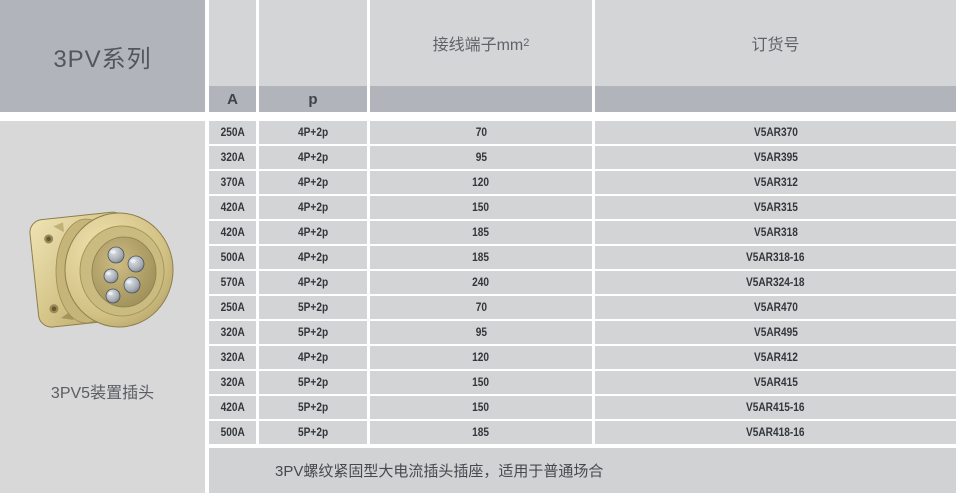 The width and height of the screenshot is (956, 493). I want to click on table-row: 570A 4P+2p 240 V5AR324-18, so click(582, 282).